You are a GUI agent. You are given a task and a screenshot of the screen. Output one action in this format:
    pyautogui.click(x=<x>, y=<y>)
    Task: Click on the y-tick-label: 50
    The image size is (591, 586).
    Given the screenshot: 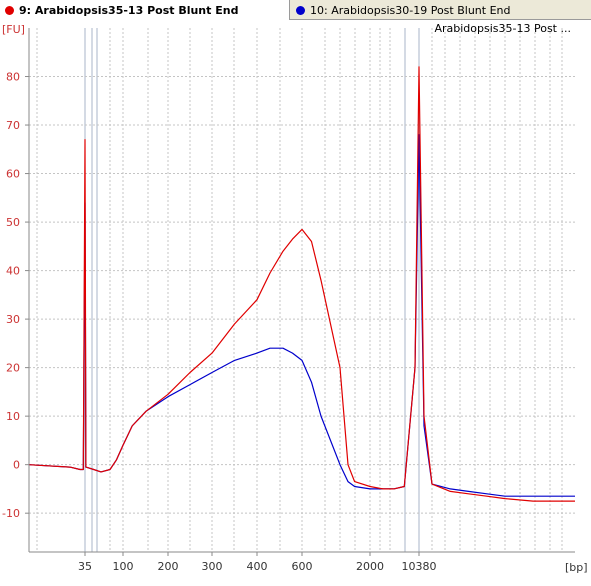 What is the action you would take?
    pyautogui.click(x=13, y=222)
    